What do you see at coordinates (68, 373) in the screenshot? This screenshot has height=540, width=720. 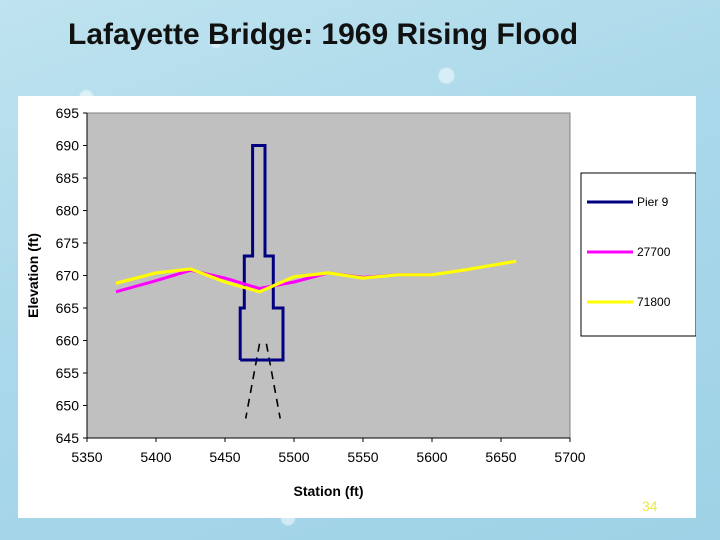 I see `y-tick-label: 655` at bounding box center [68, 373].